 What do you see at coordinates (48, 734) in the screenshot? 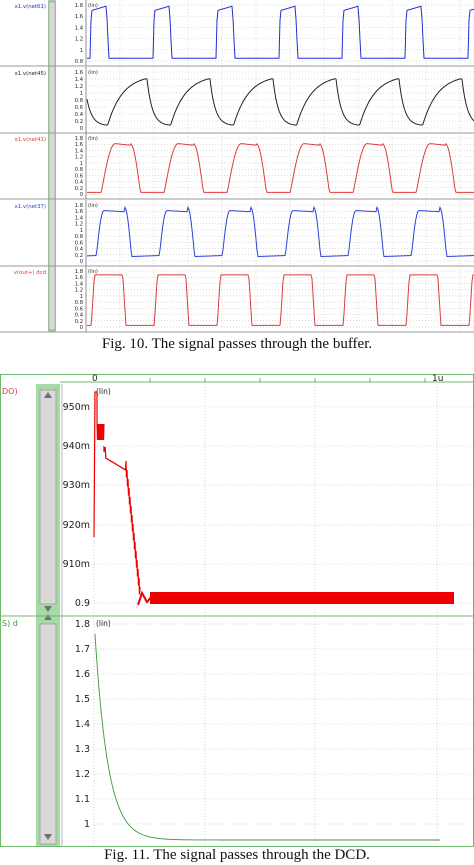
I see `dcd-scrollbar-thumb-bottom` at bounding box center [48, 734].